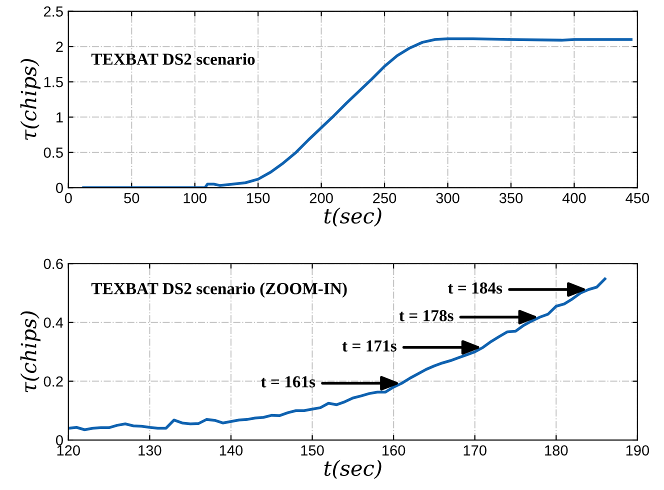 Image resolution: width=664 pixels, height=490 pixels. Describe the element at coordinates (173, 59) in the screenshot. I see `annotation: TEXBAT DS2 scenario` at that location.